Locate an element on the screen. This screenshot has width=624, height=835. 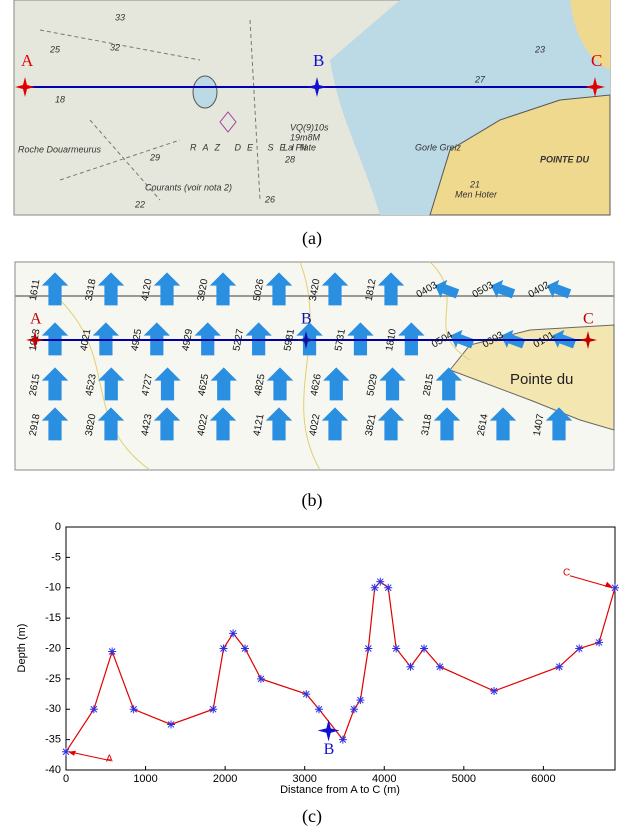
y-tick-label: 0 is located at coordinates (58, 527).